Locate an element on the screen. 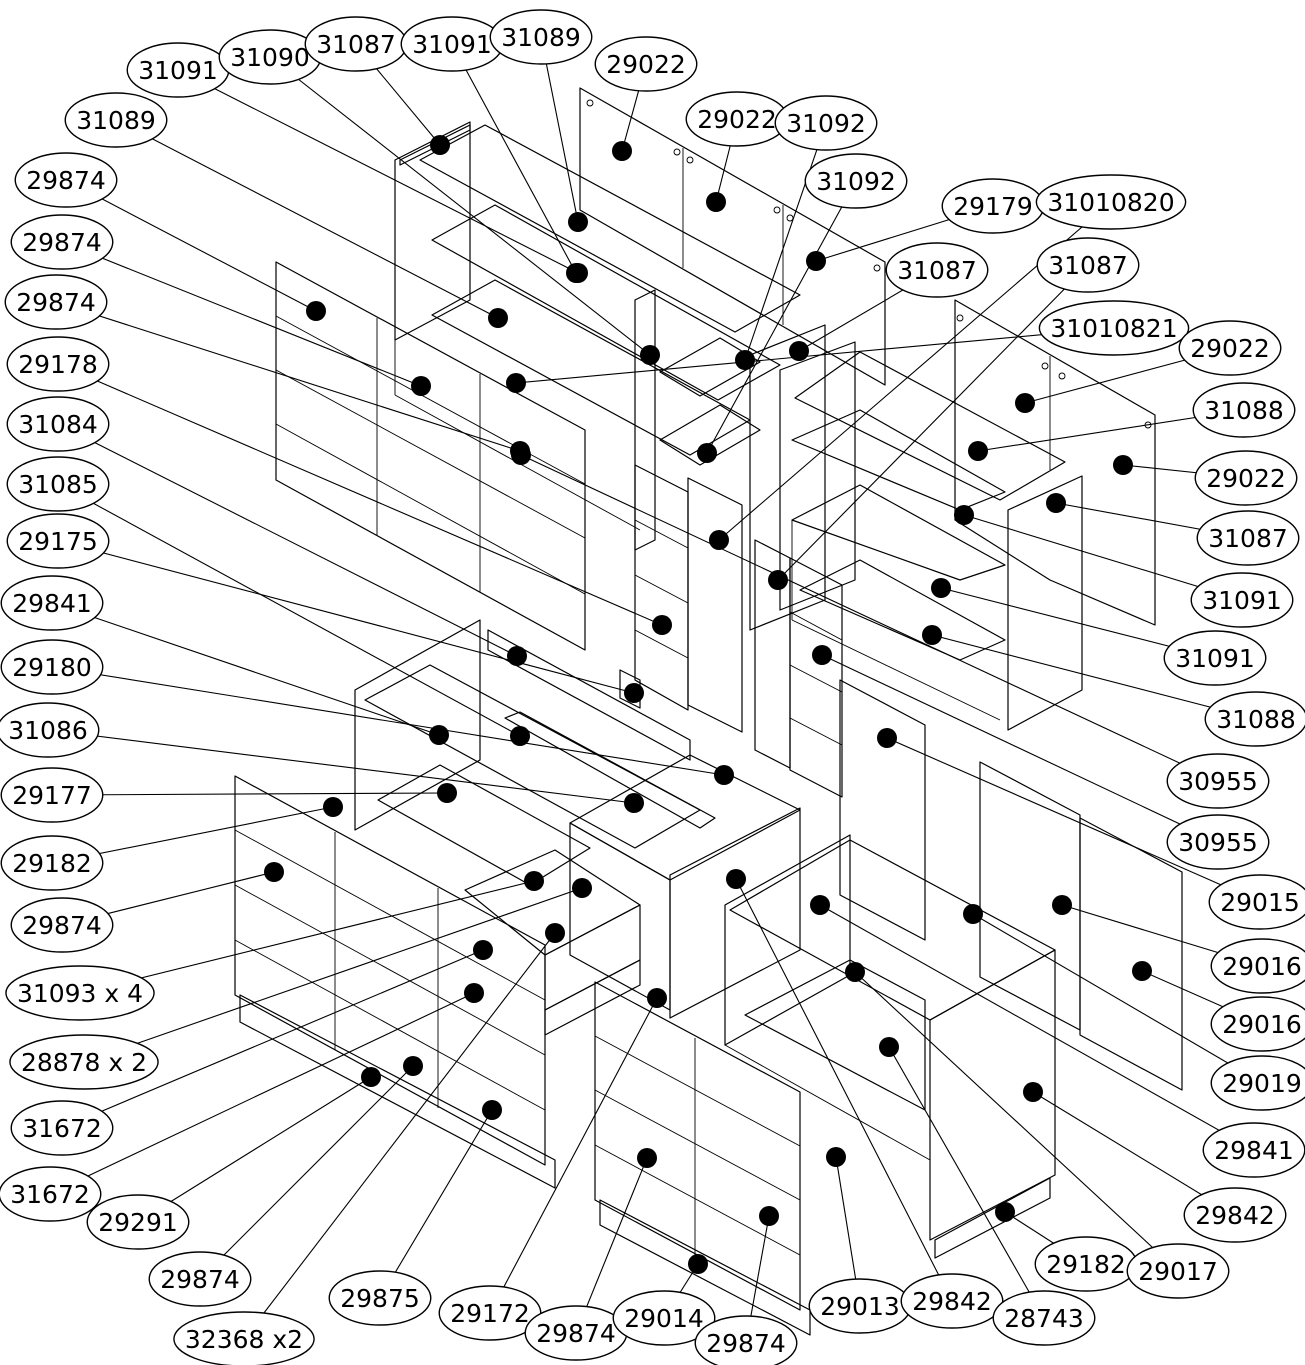 This screenshot has height=1365, width=1305. callout-part-number: 29180 is located at coordinates (52, 667).